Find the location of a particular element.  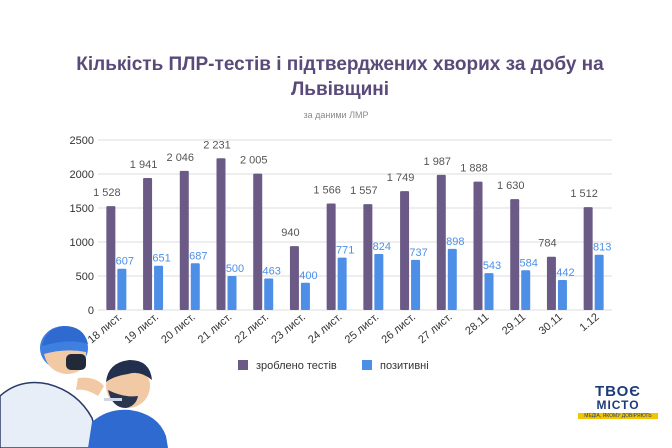

brand-tagline: МЕДІА, ЯКОМУ ДОВІРЯЮТЬ is located at coordinates (618, 416).